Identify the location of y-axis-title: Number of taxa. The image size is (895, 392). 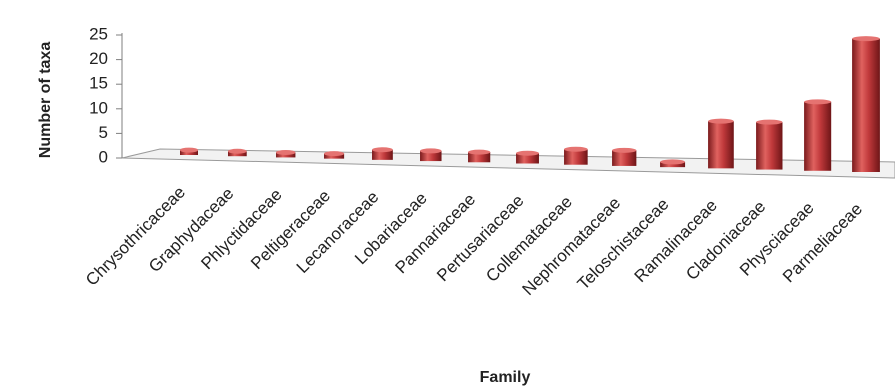
(45, 100).